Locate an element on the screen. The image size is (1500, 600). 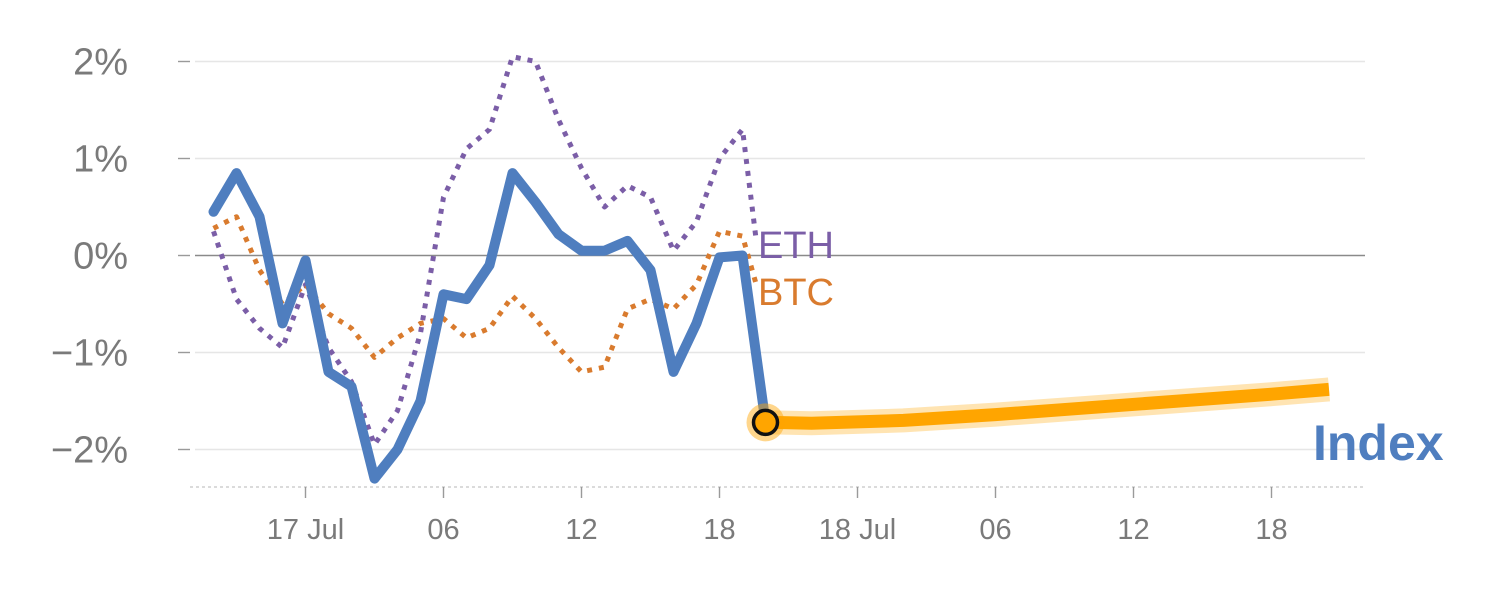
x-tick-label: 17 Jul is located at coordinates (305, 530).